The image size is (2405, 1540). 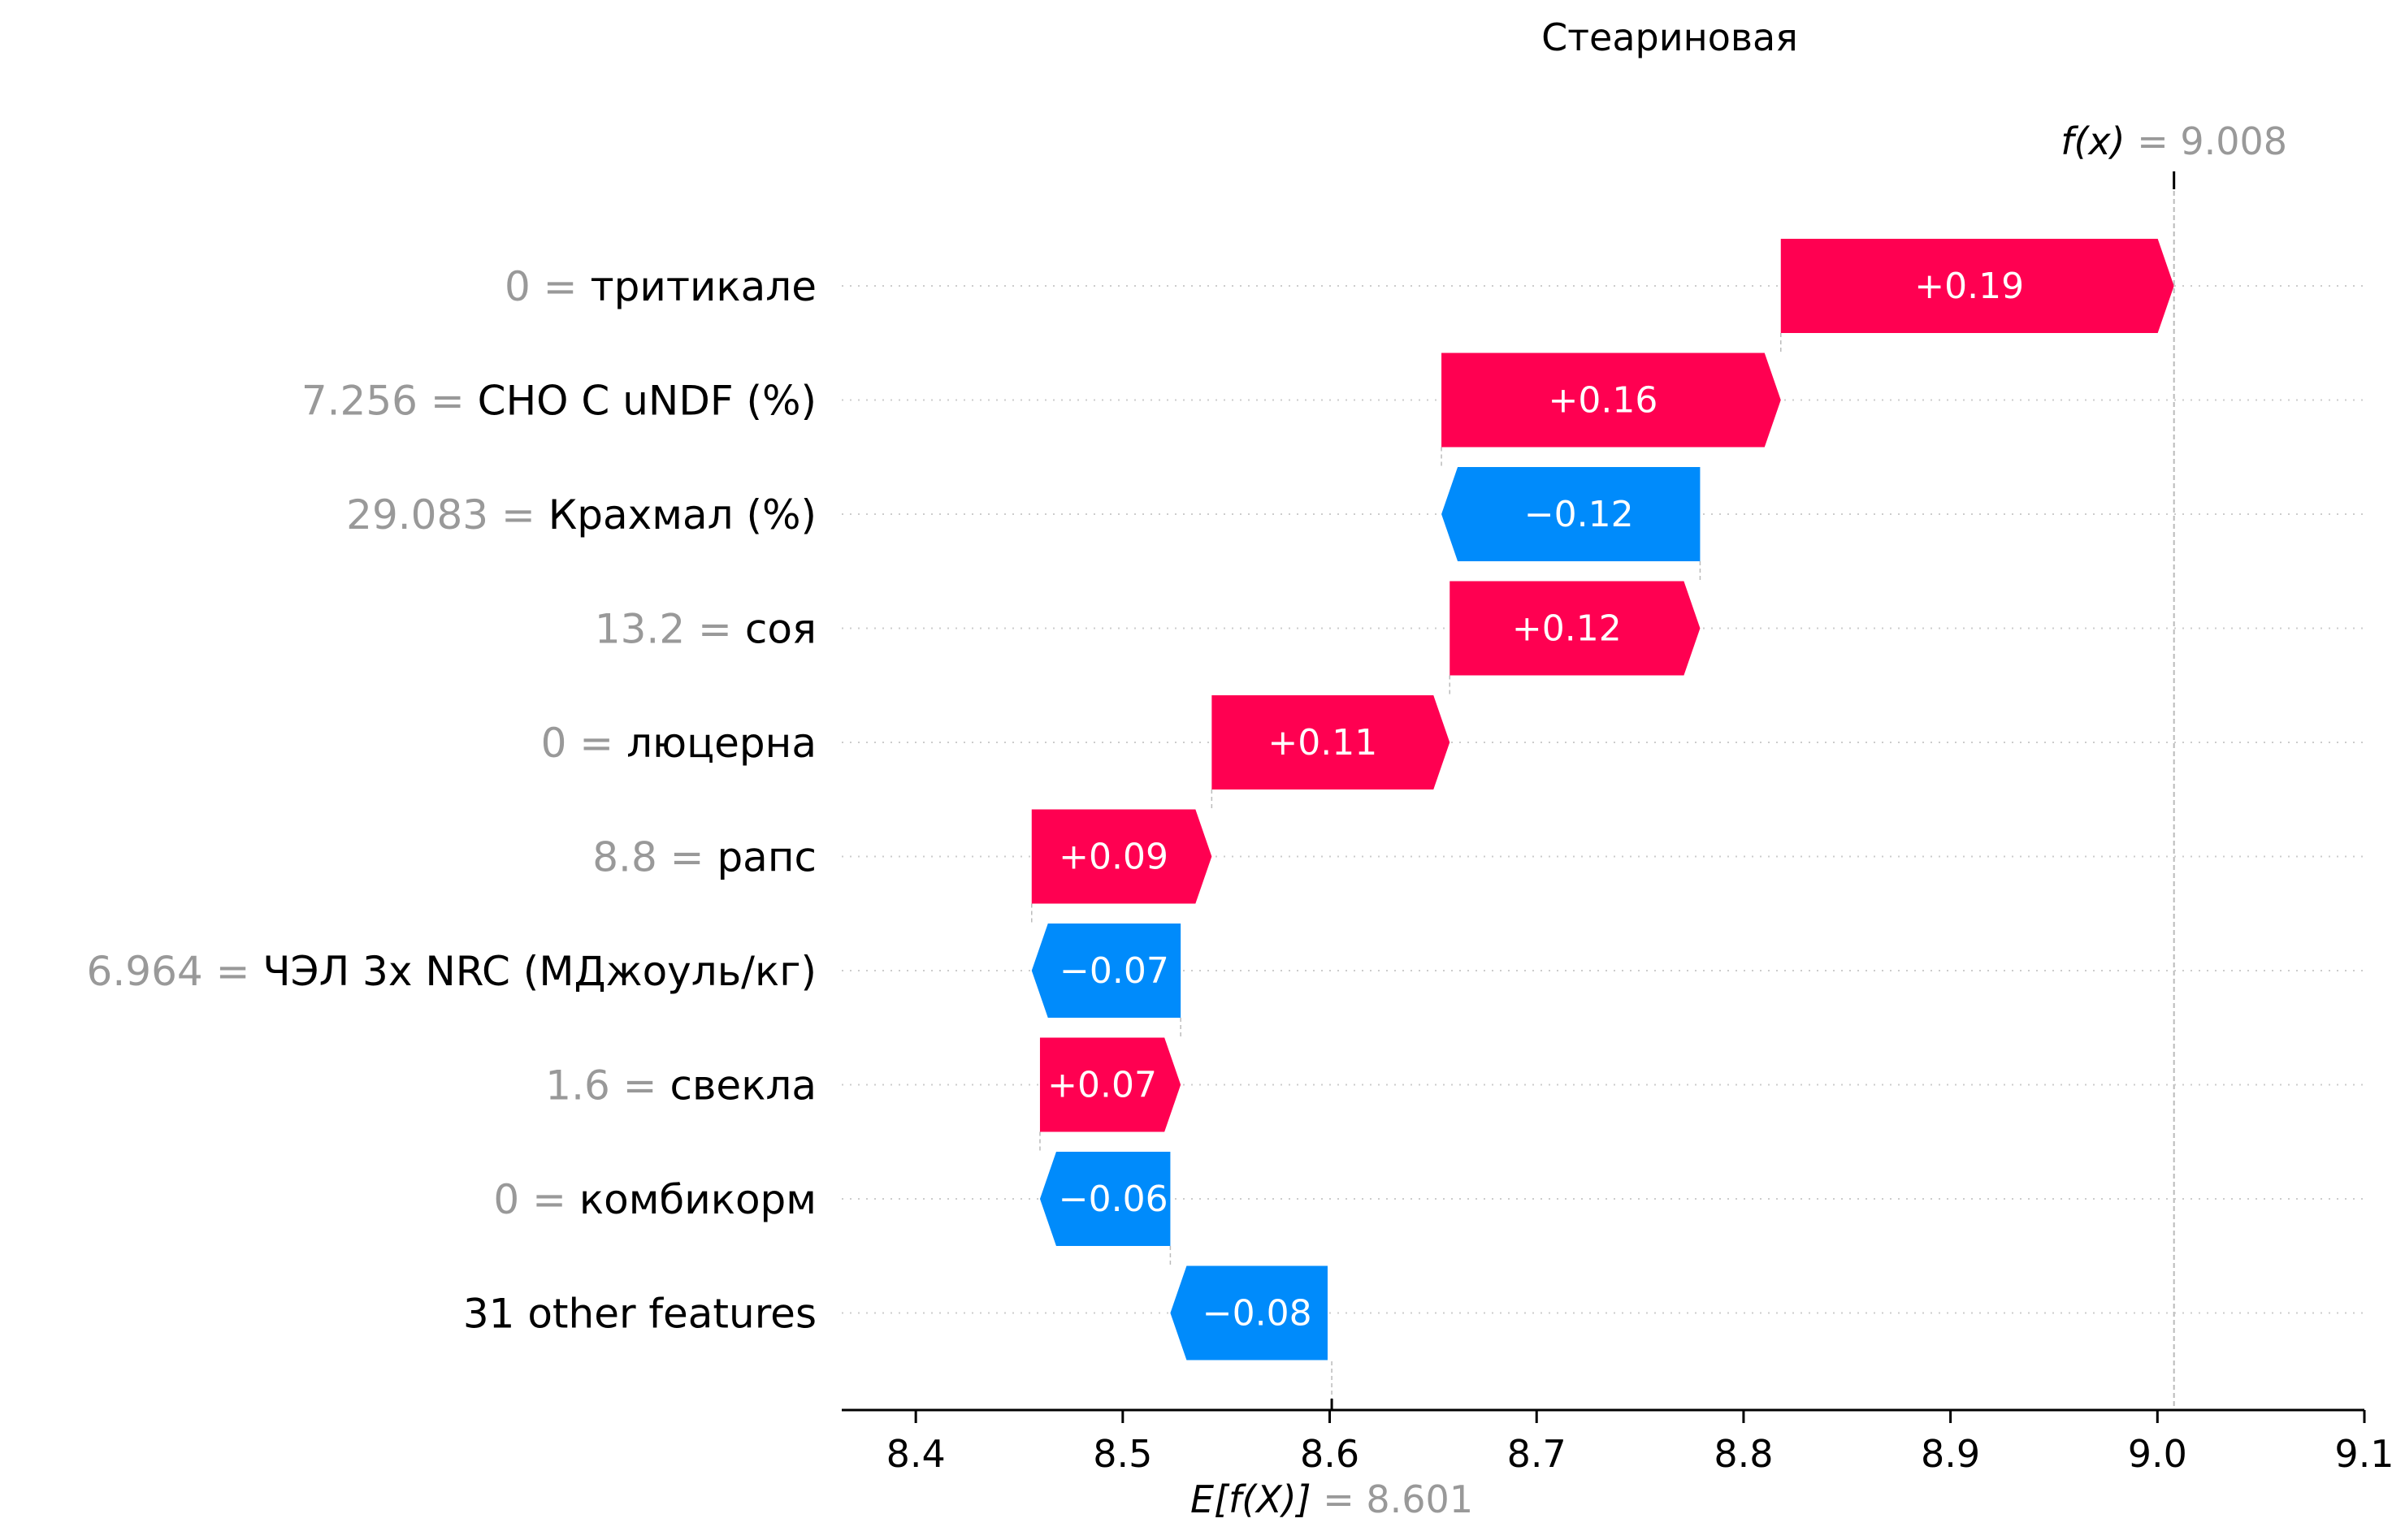 What do you see at coordinates (1323, 743) in the screenshot?
I see `bar-value-label: +0.11` at bounding box center [1323, 743].